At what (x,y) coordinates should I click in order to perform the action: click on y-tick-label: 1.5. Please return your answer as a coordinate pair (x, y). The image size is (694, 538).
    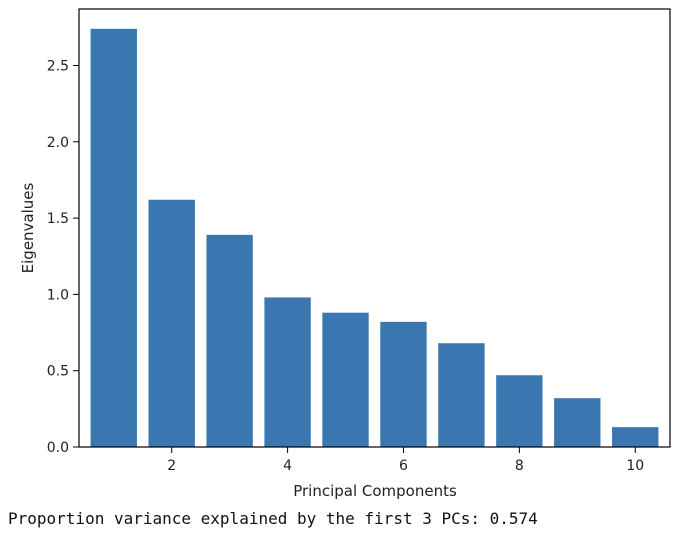
    Looking at the image, I should click on (58, 219).